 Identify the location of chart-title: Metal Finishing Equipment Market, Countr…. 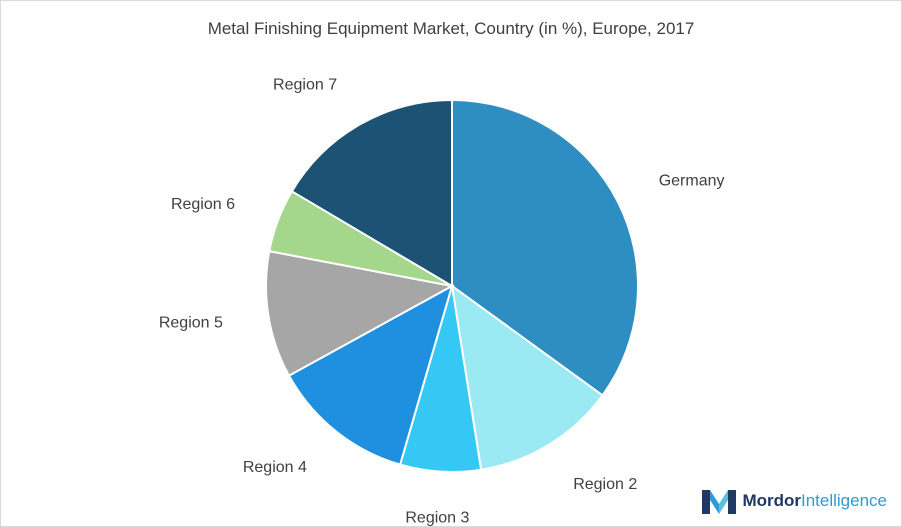
(451, 28).